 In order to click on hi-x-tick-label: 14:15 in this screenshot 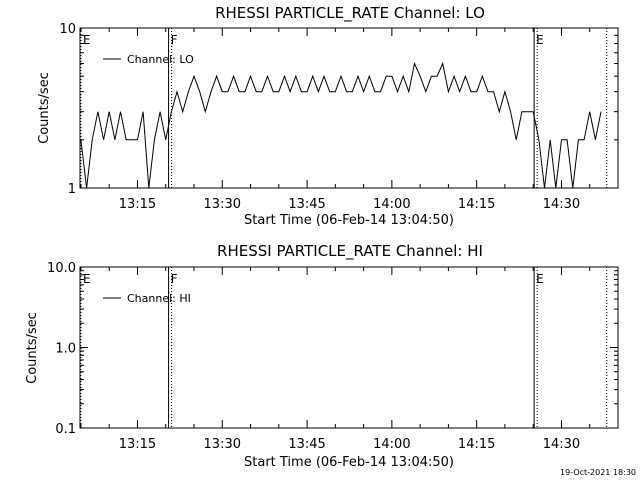, I will do `click(476, 444)`.